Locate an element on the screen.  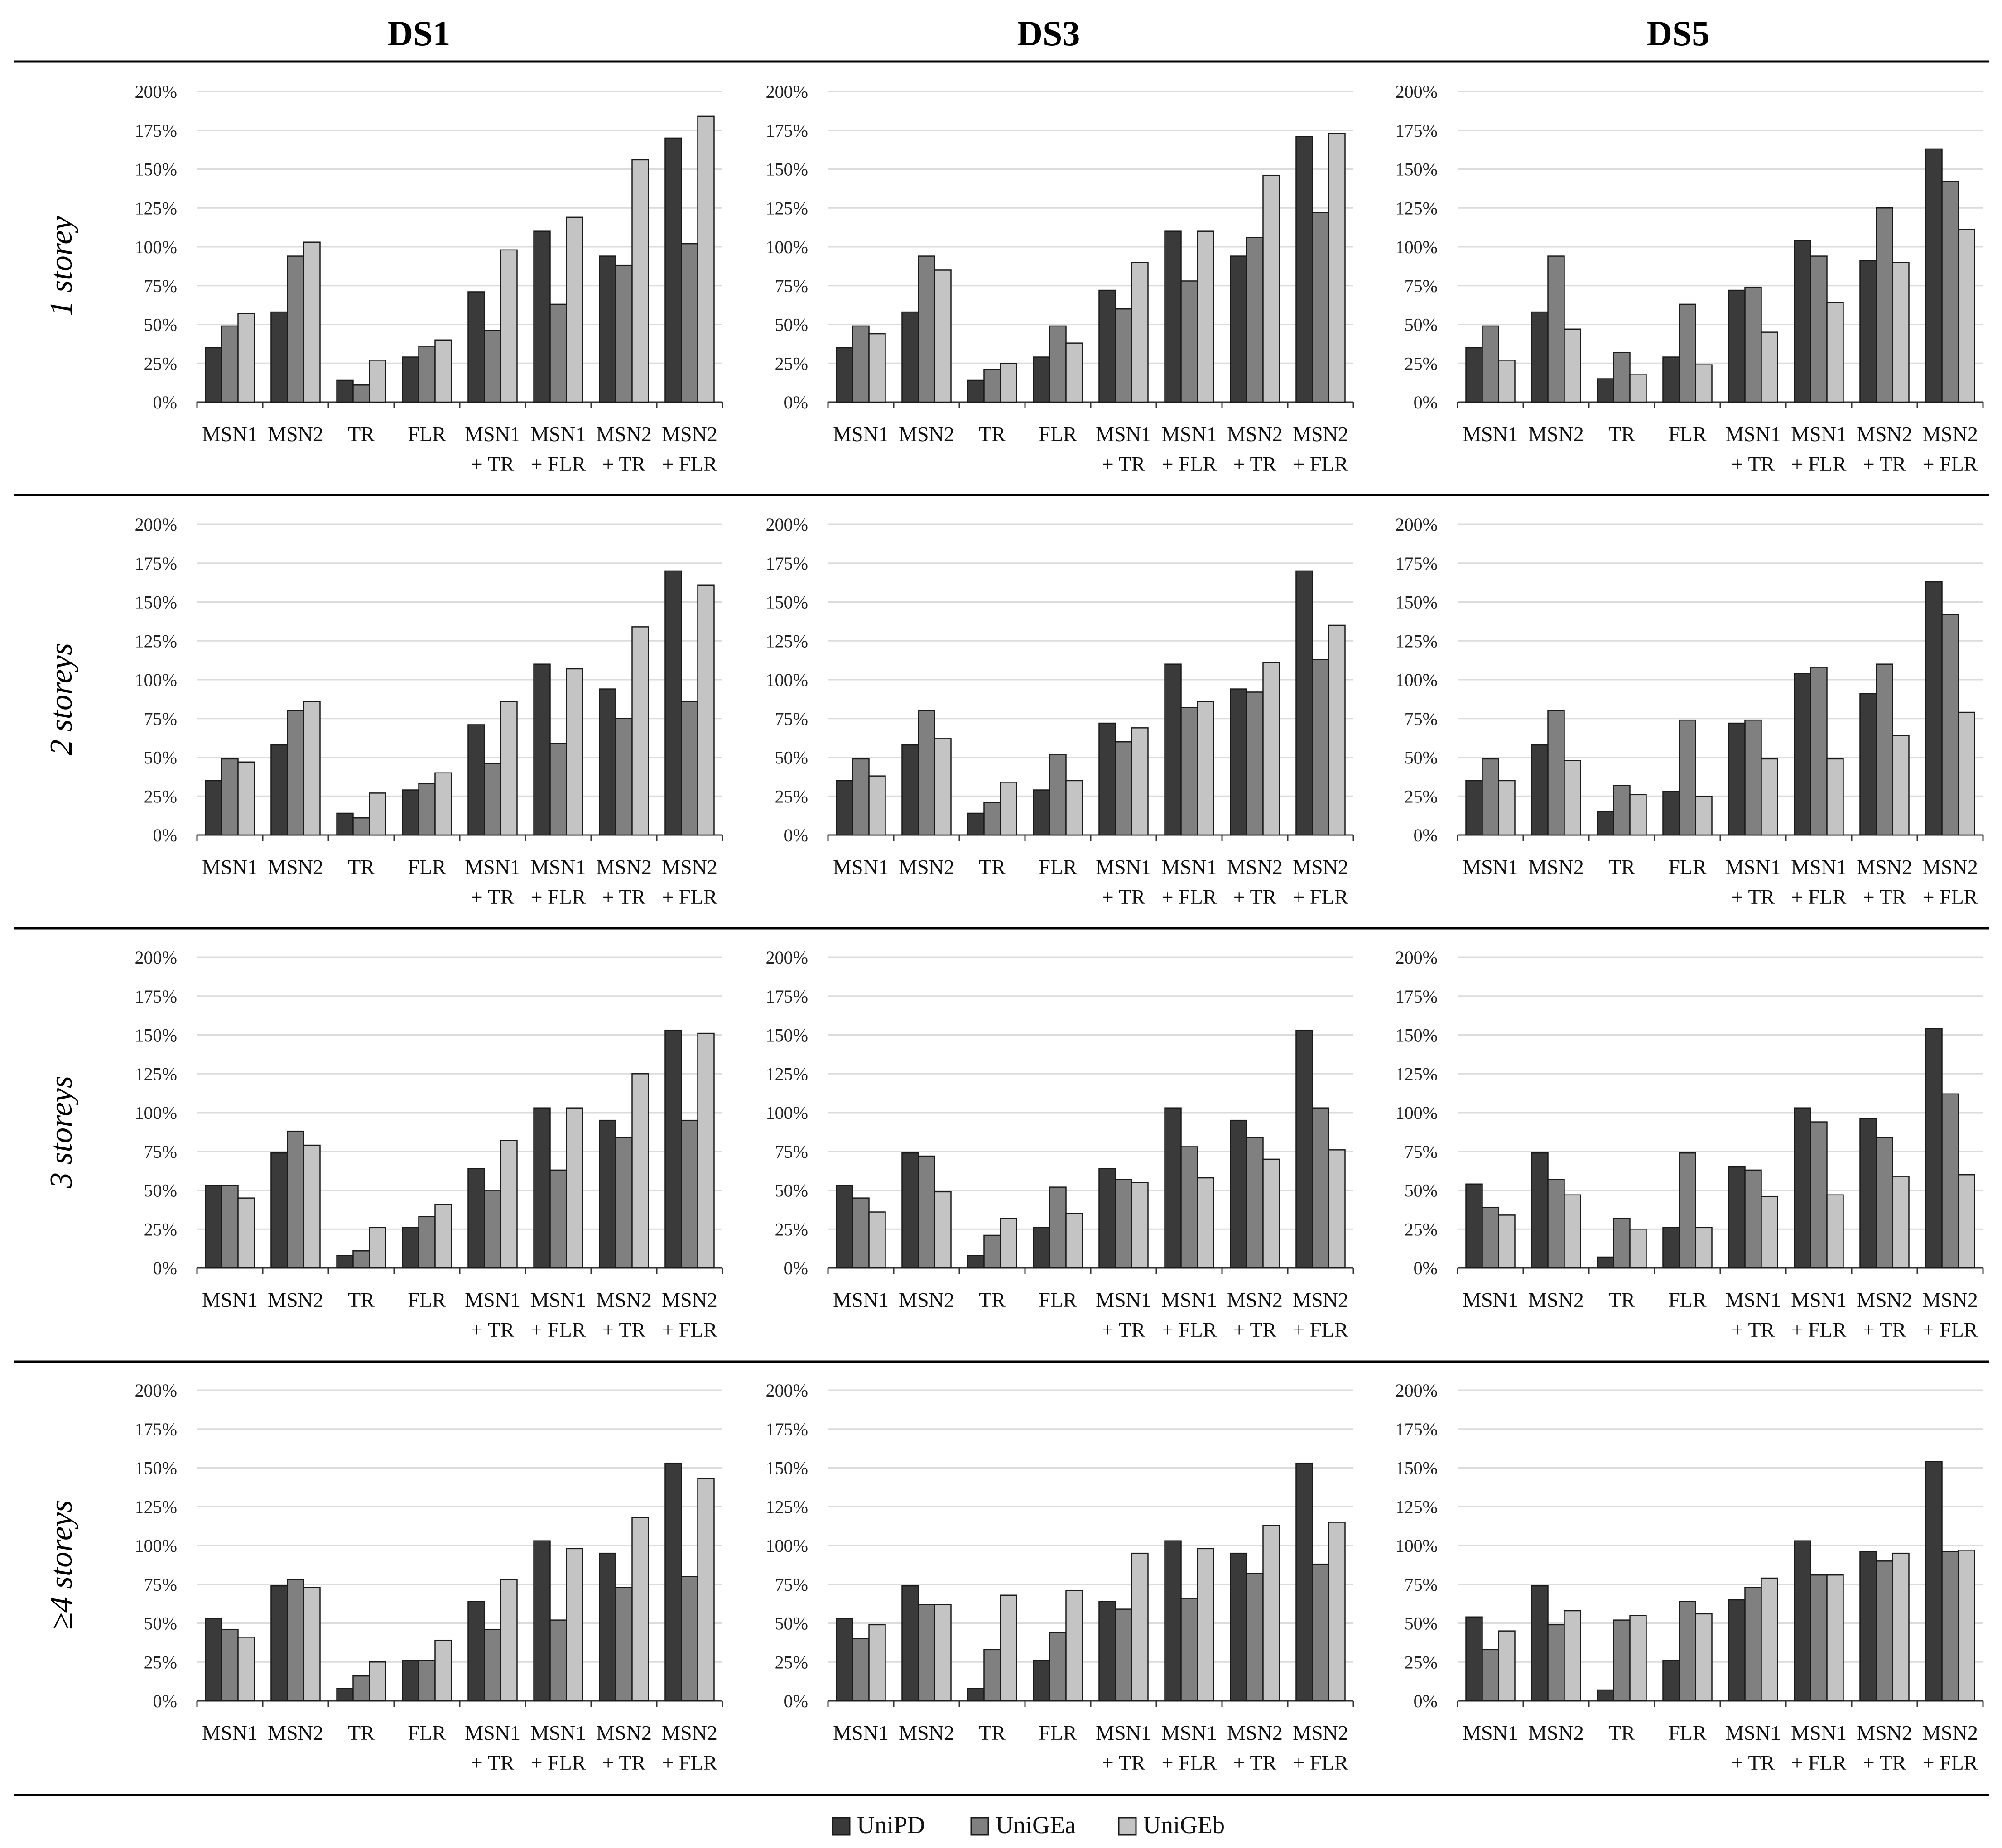
legend-swatch-unigeb is located at coordinates (1127, 1826).